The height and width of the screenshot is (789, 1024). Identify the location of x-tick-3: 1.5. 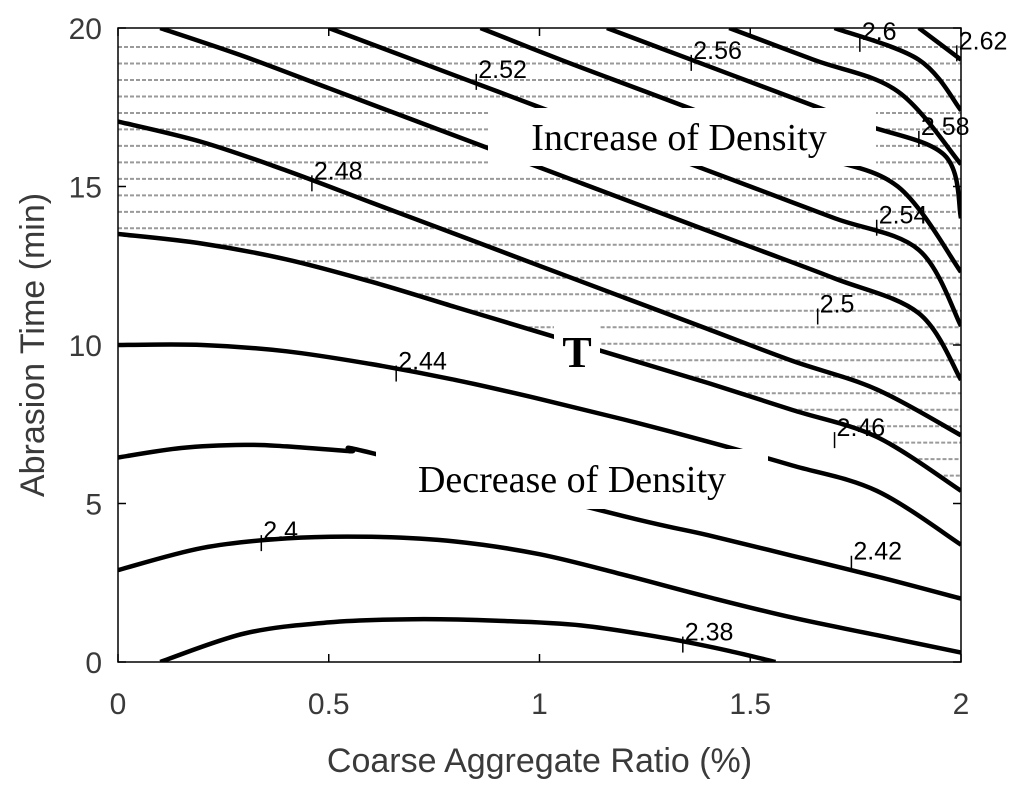
(750, 704).